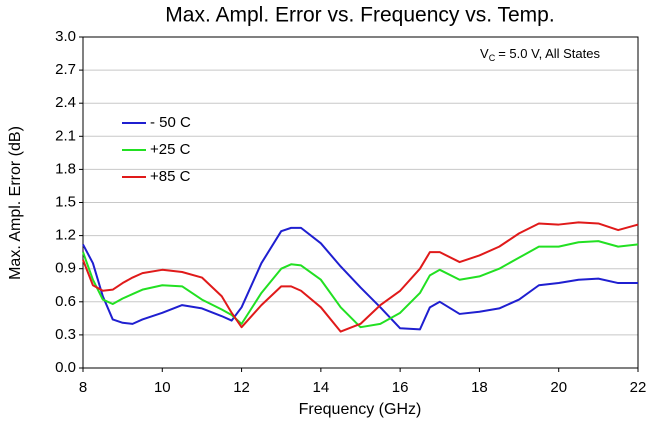 Image resolution: width=649 pixels, height=427 pixels. I want to click on x-tick-label: 16, so click(400, 387).